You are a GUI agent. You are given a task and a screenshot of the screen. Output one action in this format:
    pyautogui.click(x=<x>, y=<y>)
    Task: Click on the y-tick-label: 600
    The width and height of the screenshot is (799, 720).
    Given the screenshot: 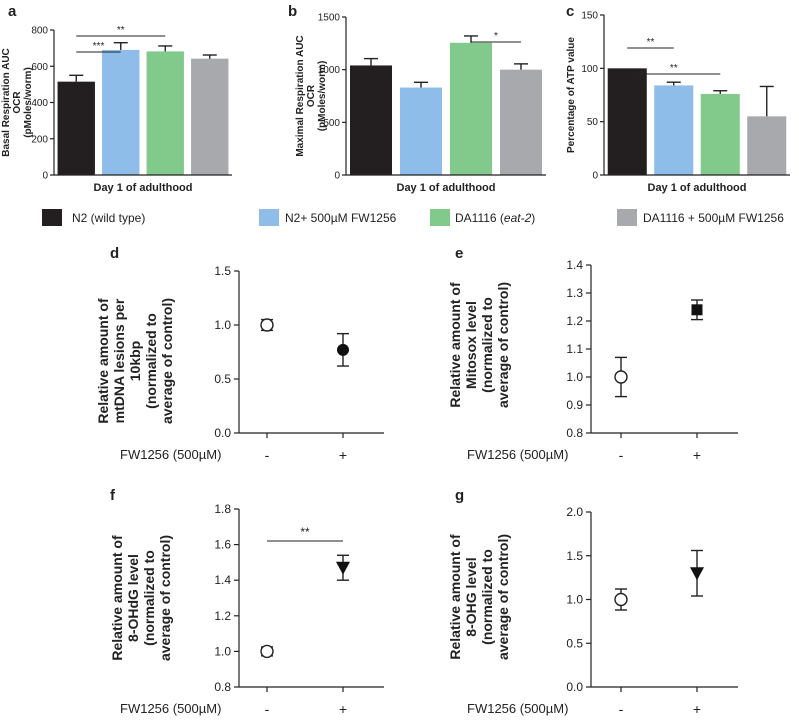 What is the action you would take?
    pyautogui.click(x=39, y=67)
    